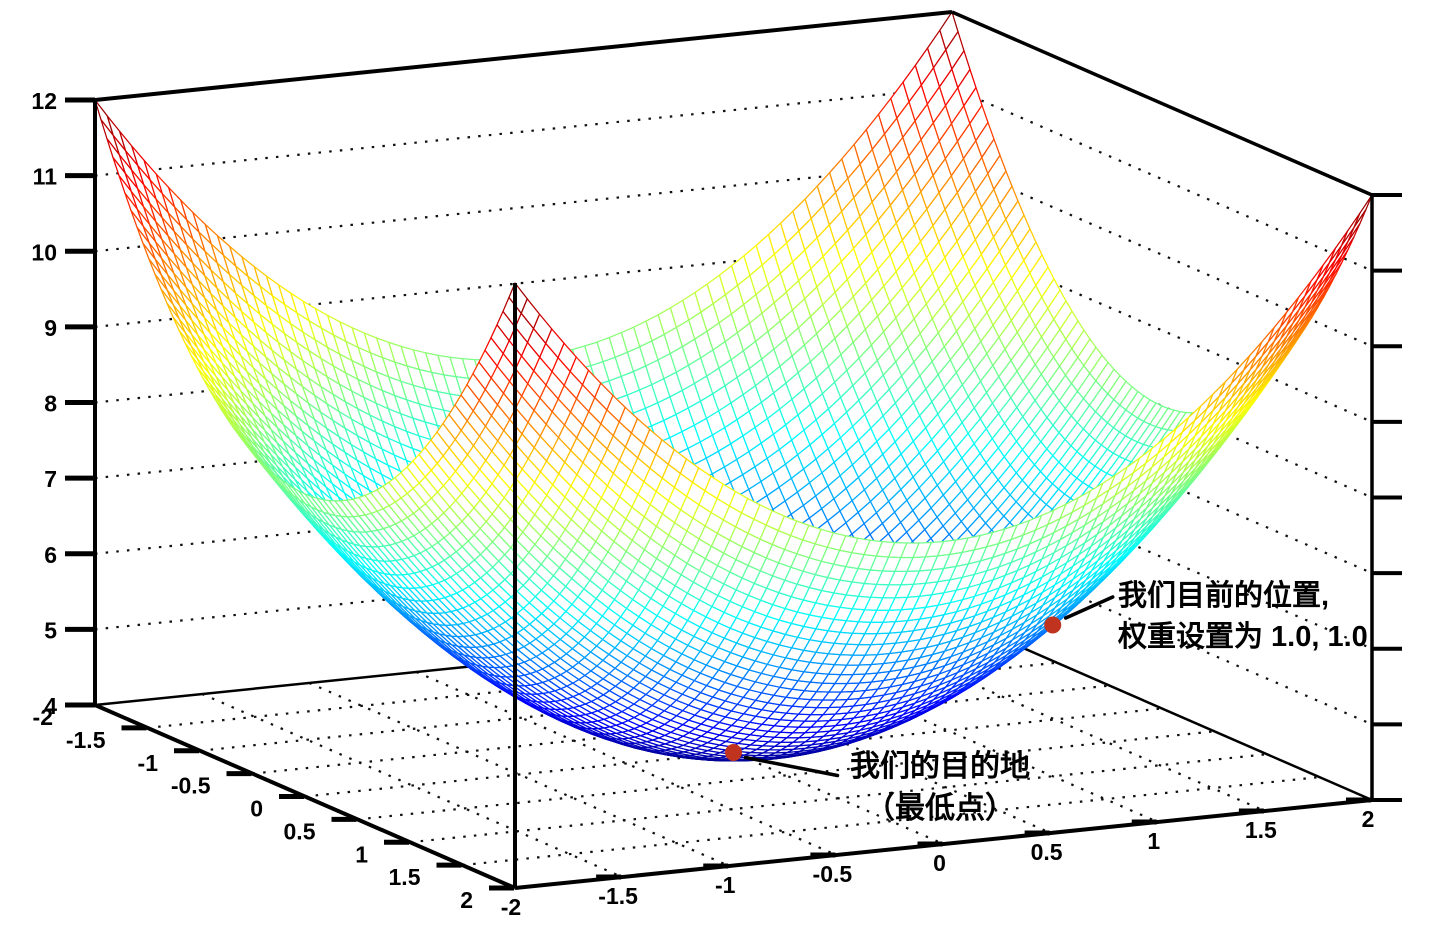  Describe the element at coordinates (1089, 607) in the screenshot. I see `leader-line-current-position` at that location.